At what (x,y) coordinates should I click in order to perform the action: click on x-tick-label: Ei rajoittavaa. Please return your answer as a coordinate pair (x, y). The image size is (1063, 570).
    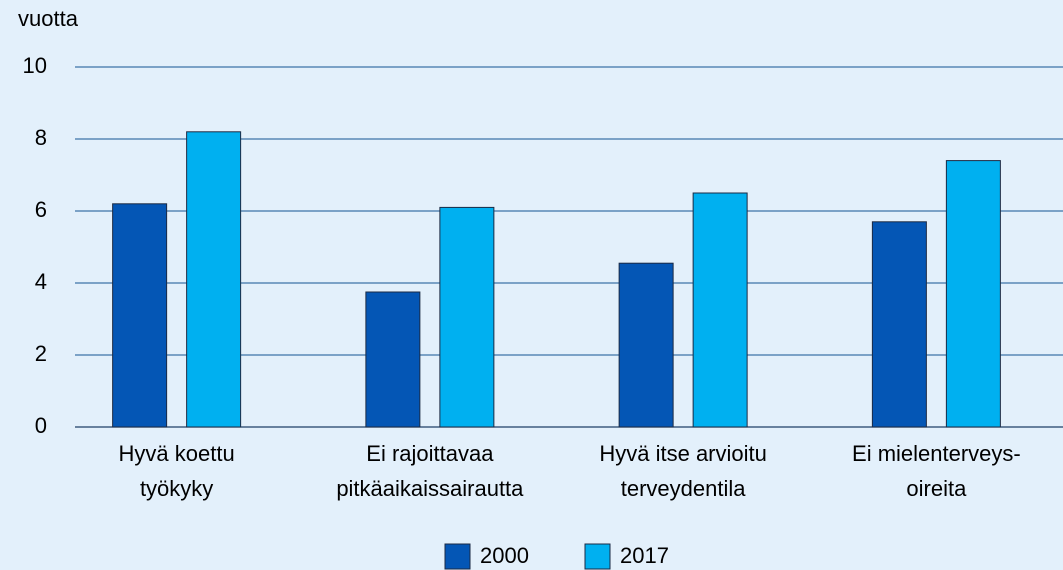
    Looking at the image, I should click on (430, 453).